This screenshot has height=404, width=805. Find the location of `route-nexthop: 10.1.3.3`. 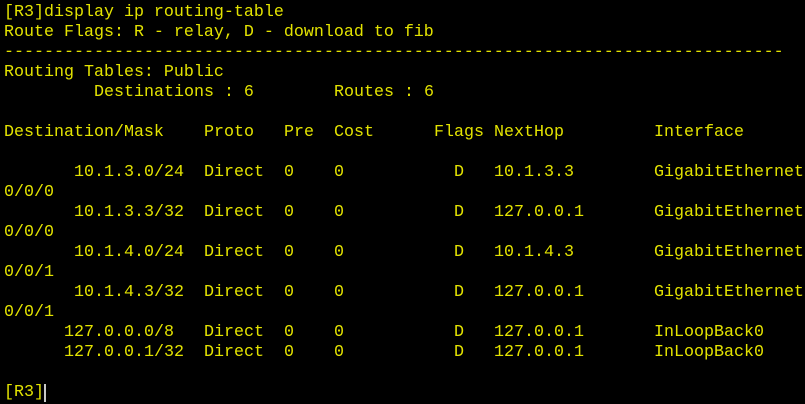

route-nexthop: 10.1.3.3 is located at coordinates (534, 172).